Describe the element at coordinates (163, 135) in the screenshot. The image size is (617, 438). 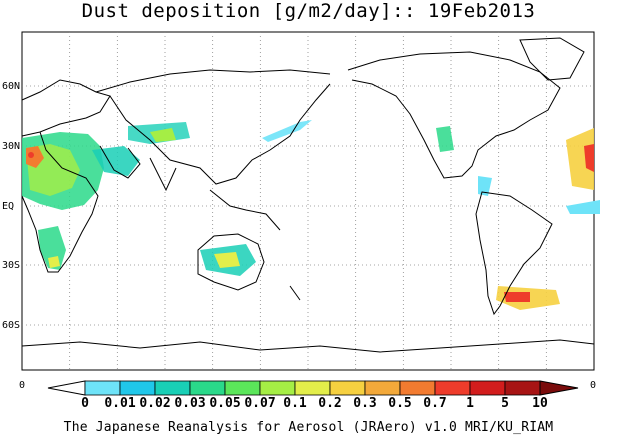
I see `dust-asia-north` at that location.